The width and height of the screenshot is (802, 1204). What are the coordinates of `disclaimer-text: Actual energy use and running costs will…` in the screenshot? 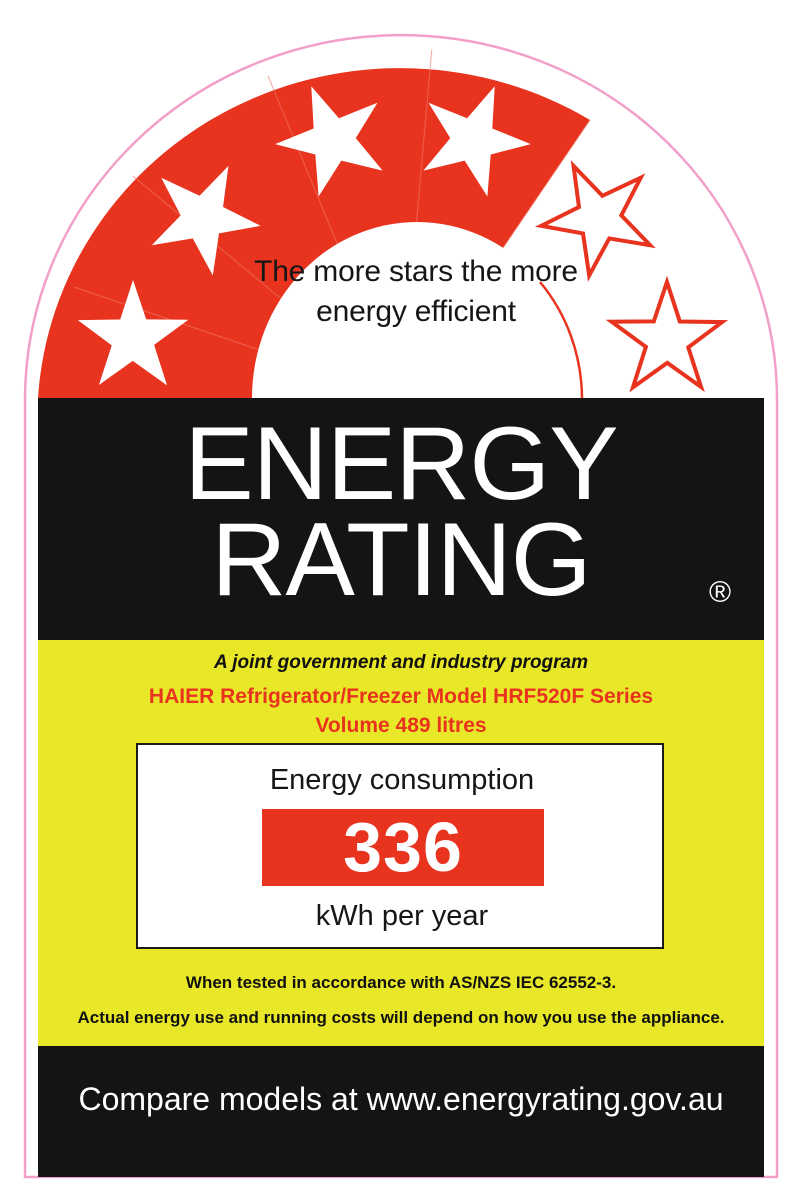 It's located at (401, 1017).